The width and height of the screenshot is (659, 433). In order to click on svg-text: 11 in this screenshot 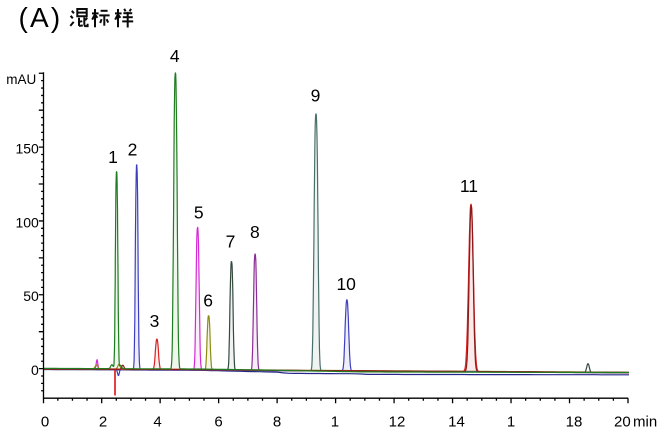, I will do `click(469, 186)`.